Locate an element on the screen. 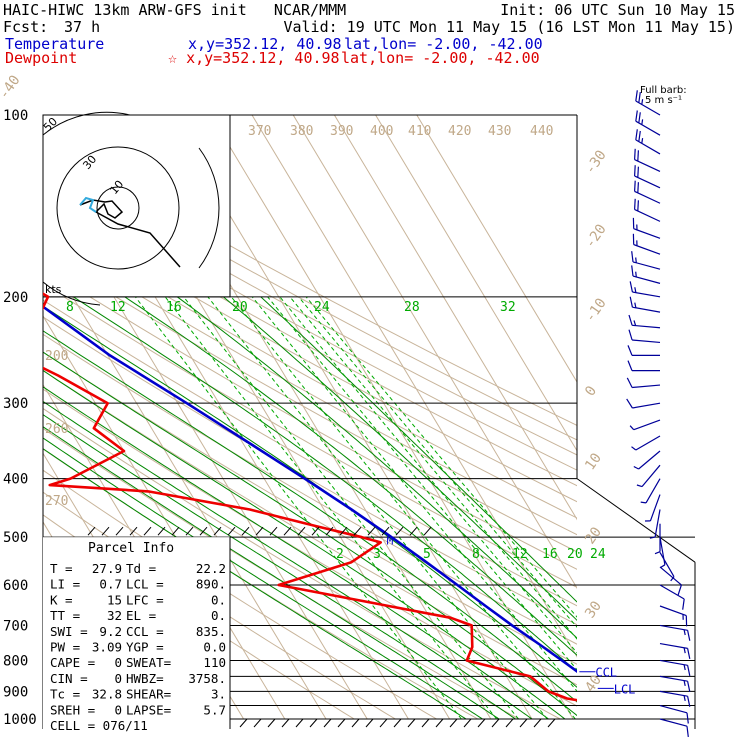  parcel-info-cell: 0.0 is located at coordinates (214, 647).